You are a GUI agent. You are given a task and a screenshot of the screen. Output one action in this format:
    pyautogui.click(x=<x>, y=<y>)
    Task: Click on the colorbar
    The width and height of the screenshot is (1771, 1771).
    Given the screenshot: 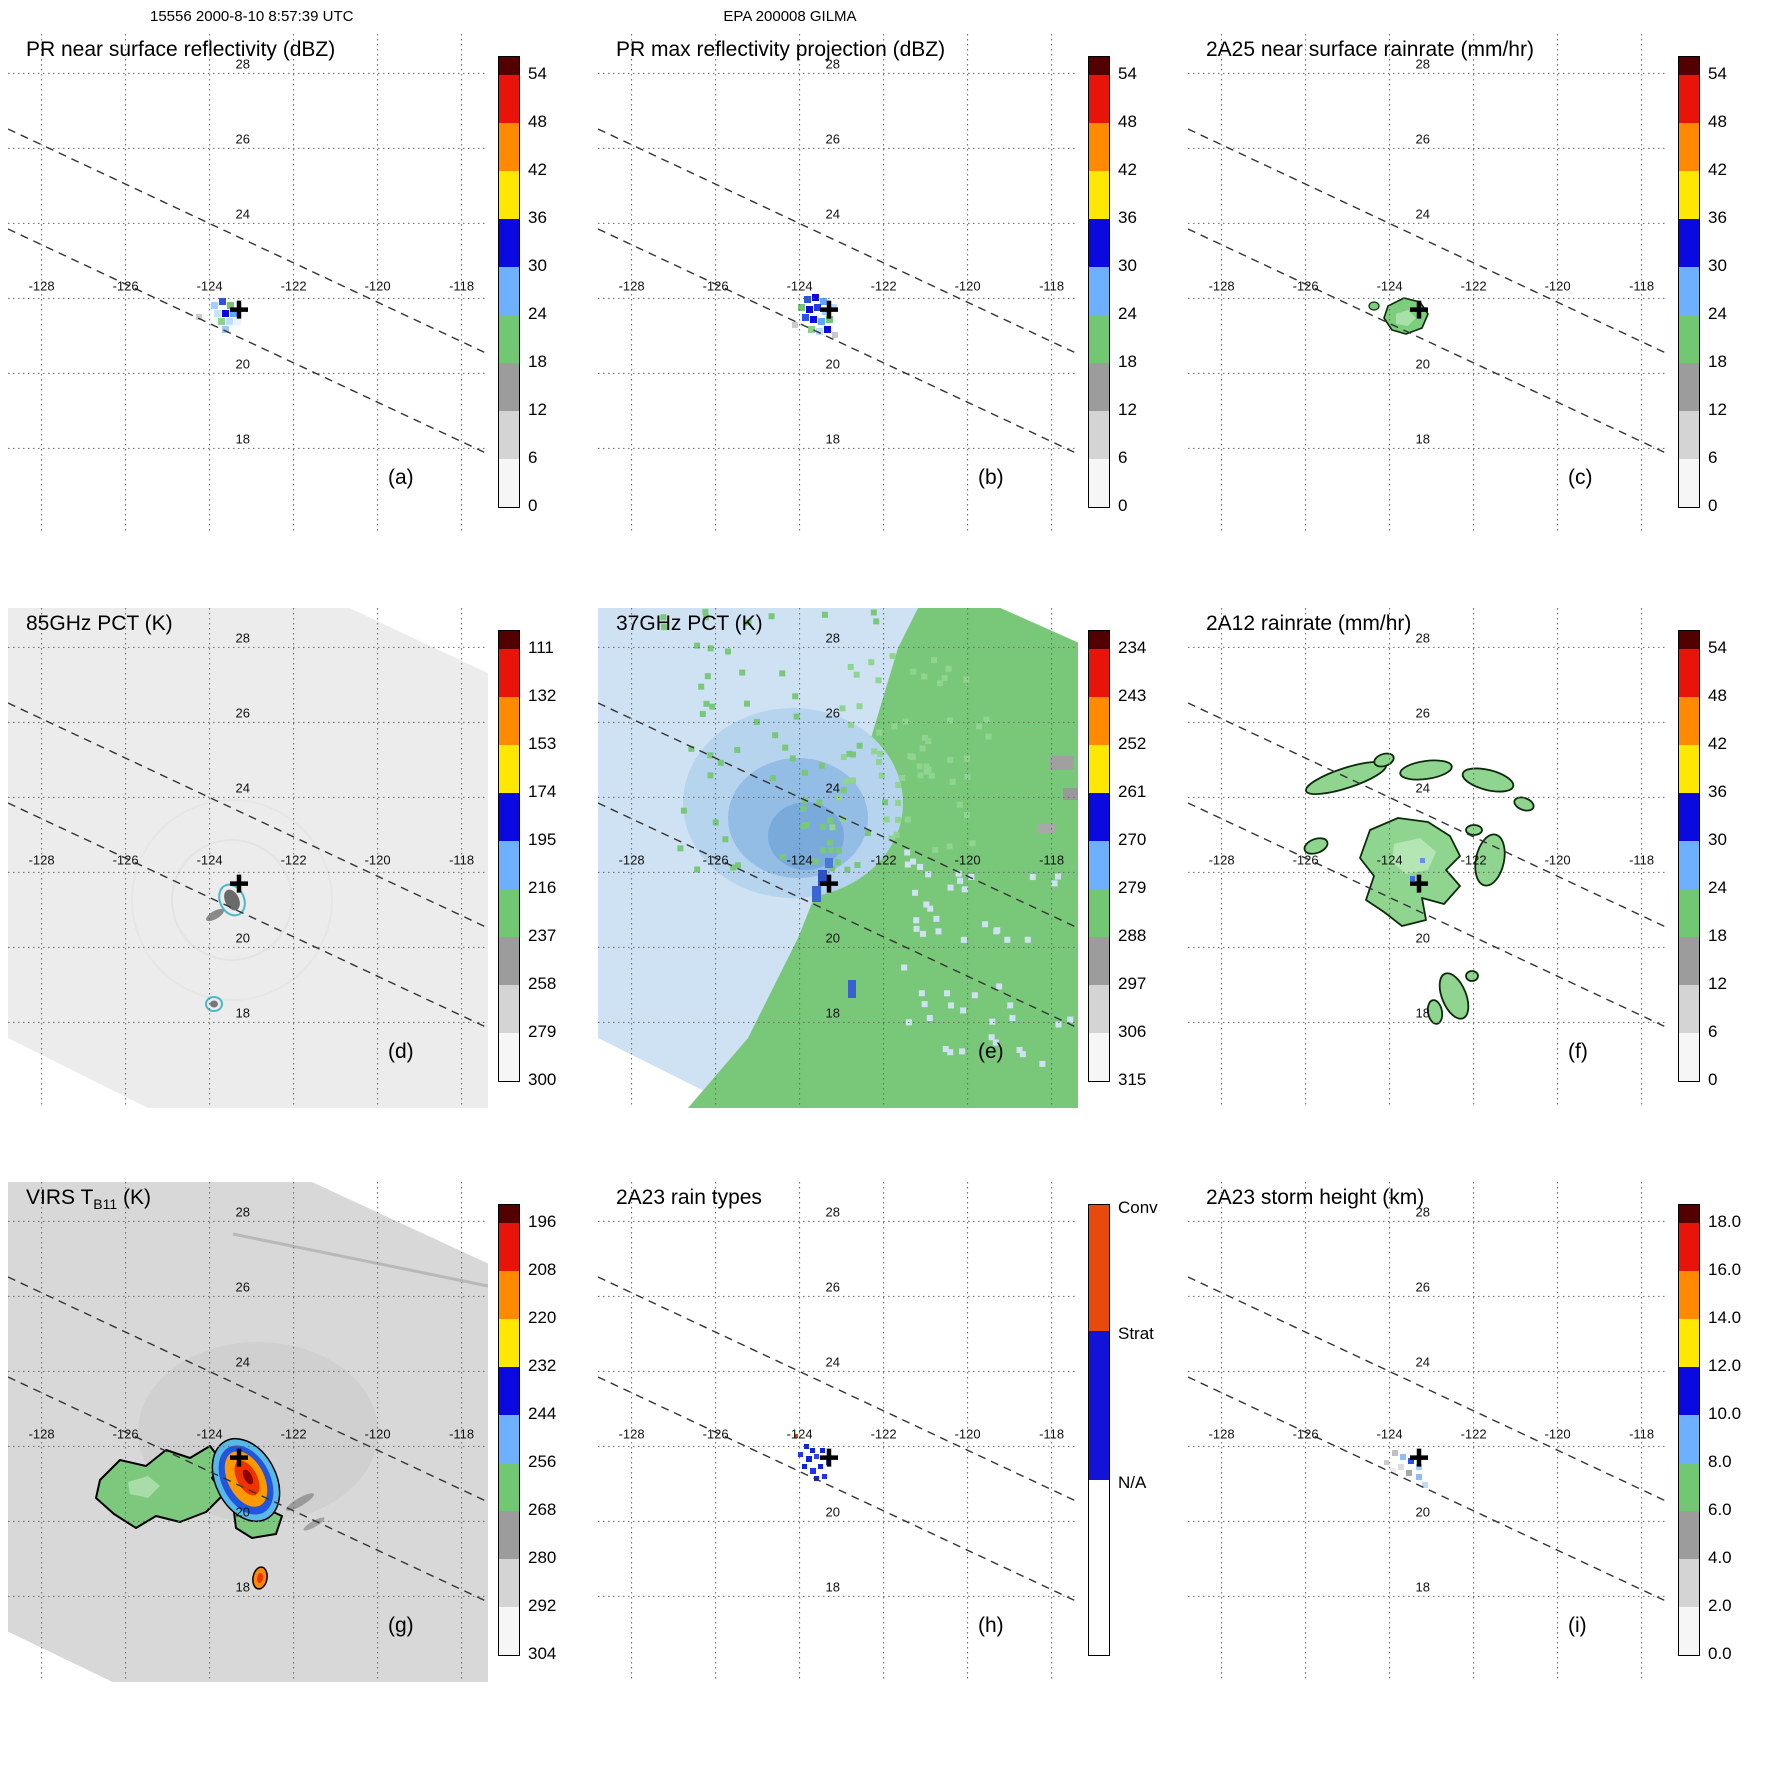 What is the action you would take?
    pyautogui.click(x=1099, y=282)
    